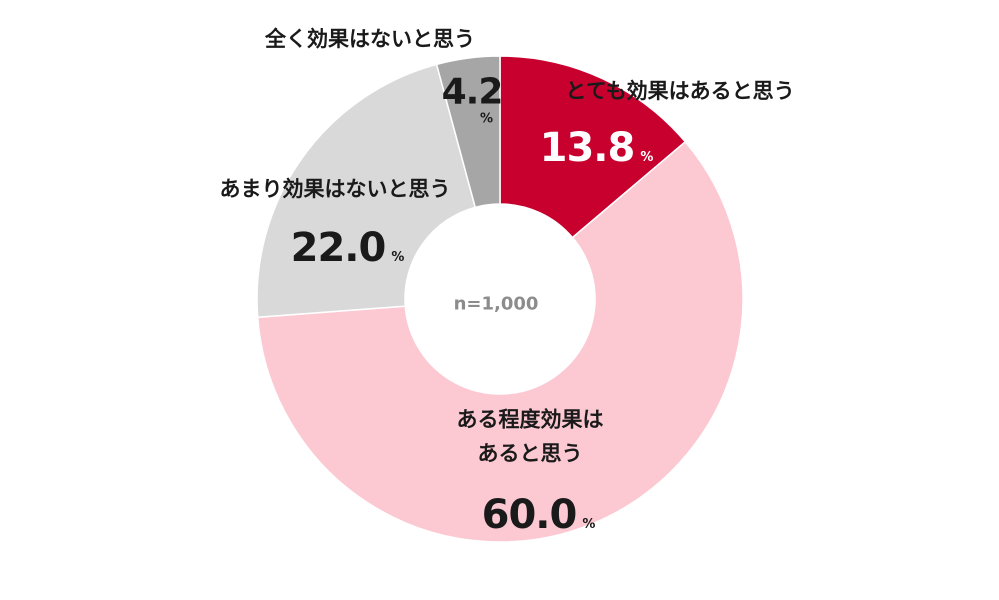 Image resolution: width=999 pixels, height=600 pixels. I want to click on category-label: とても効果はあると思う, so click(680, 91).